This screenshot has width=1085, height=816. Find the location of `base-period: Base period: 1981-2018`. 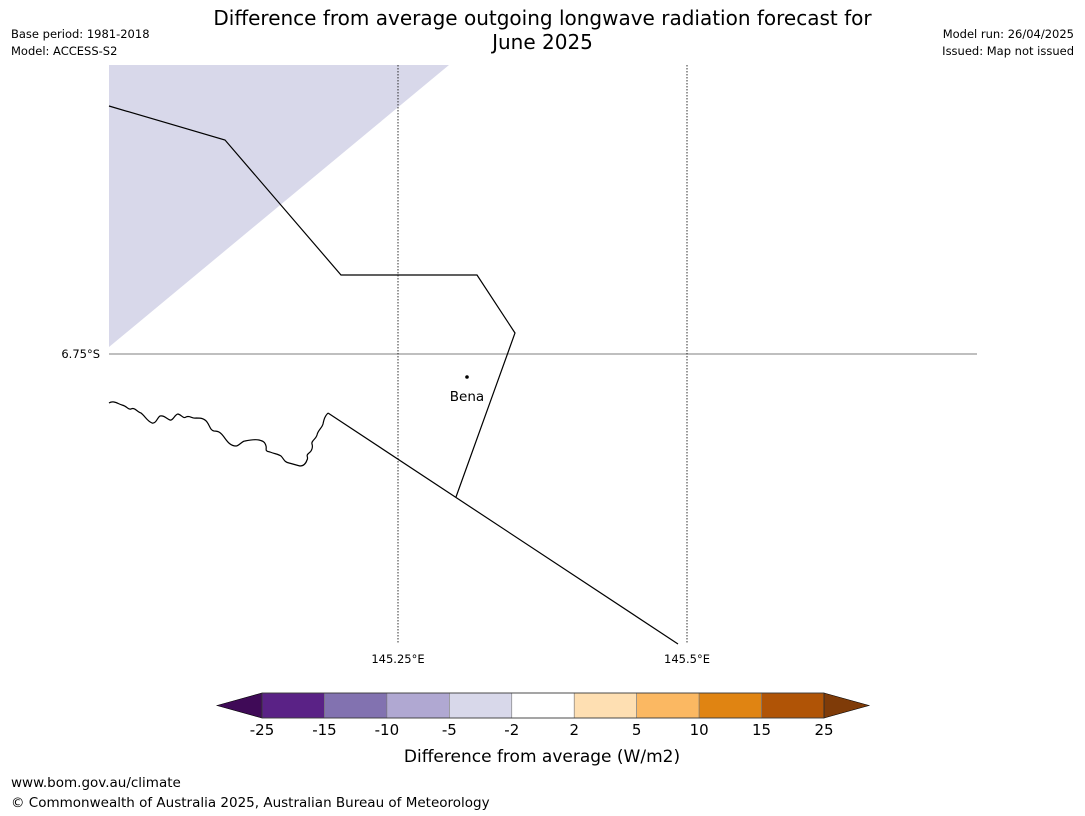

base-period: Base period: 1981-2018 is located at coordinates (80, 34).